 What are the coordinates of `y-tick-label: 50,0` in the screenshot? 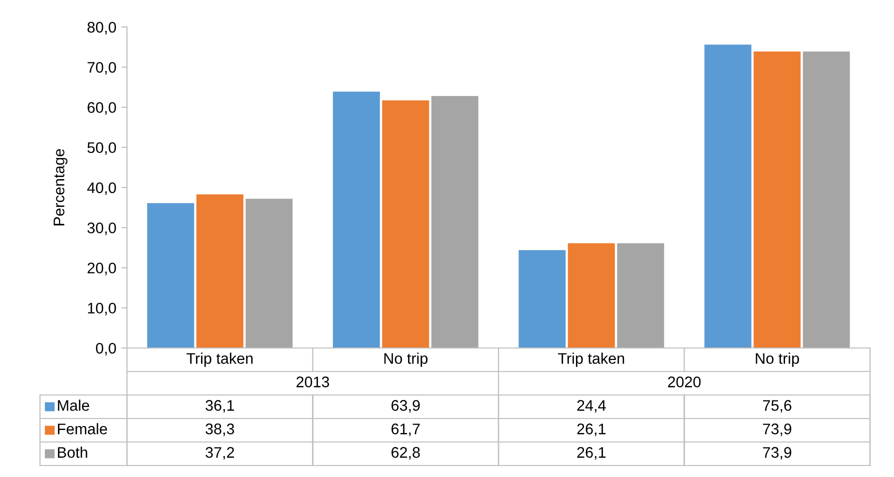 It's located at (101, 148).